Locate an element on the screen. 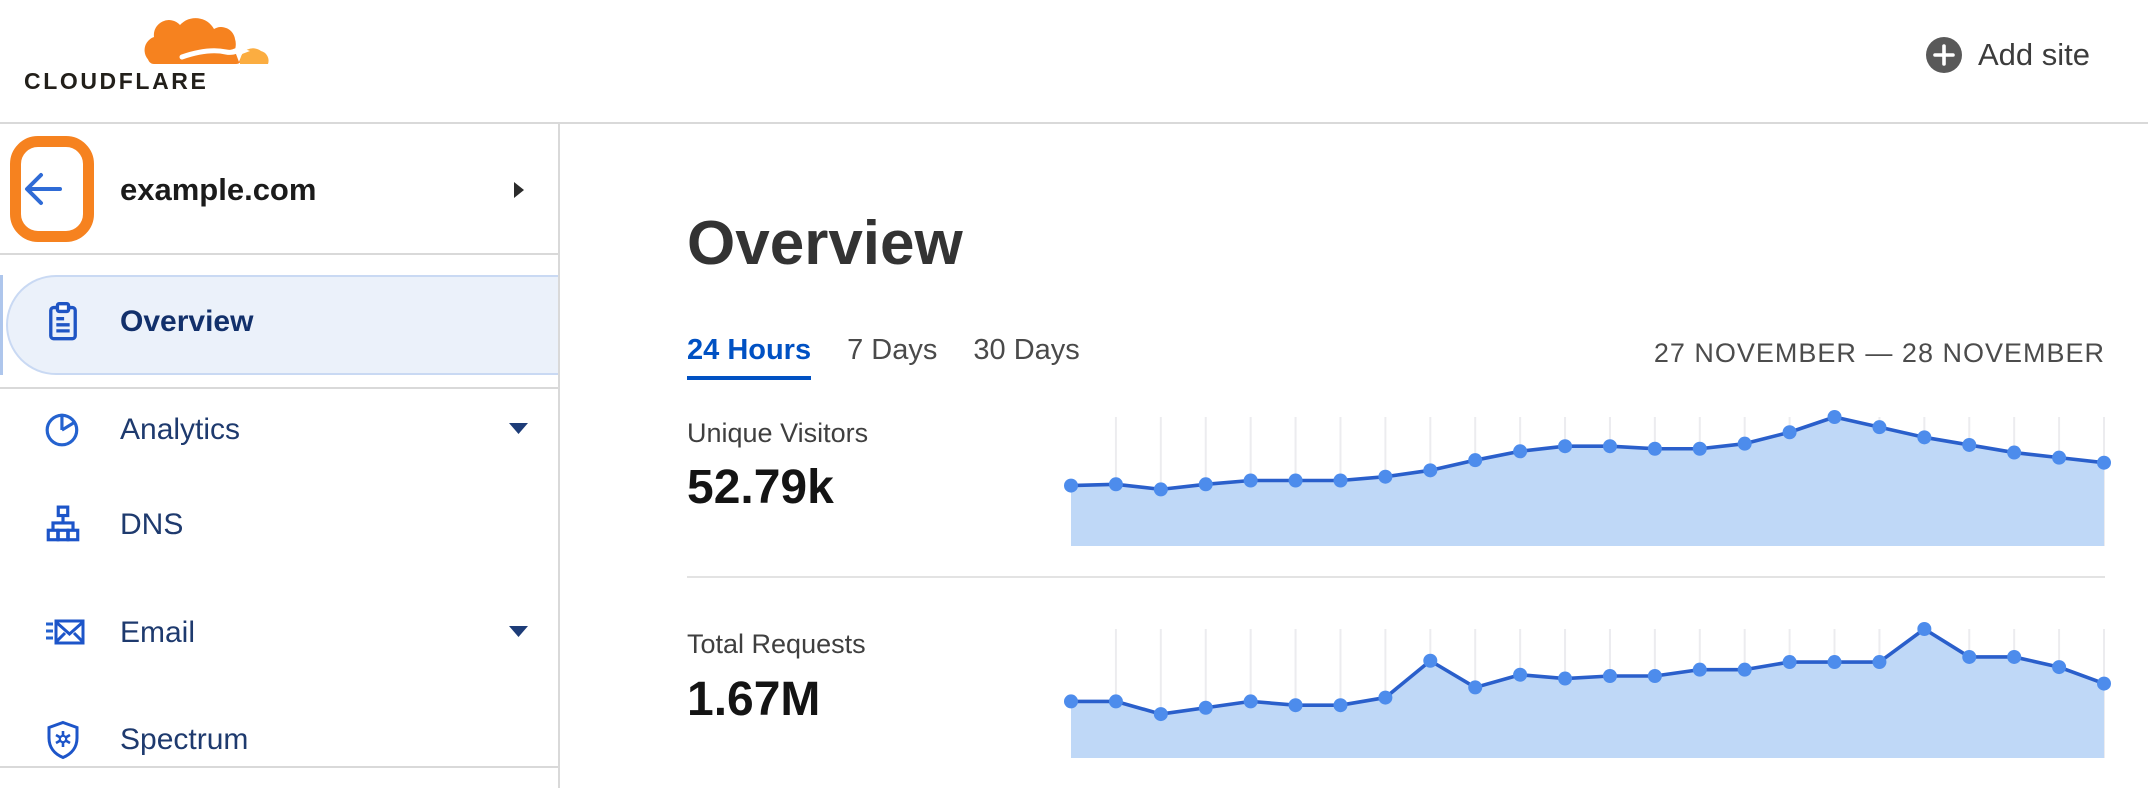 The height and width of the screenshot is (788, 2148). tab-24-hours: 24 Hours is located at coordinates (749, 357).